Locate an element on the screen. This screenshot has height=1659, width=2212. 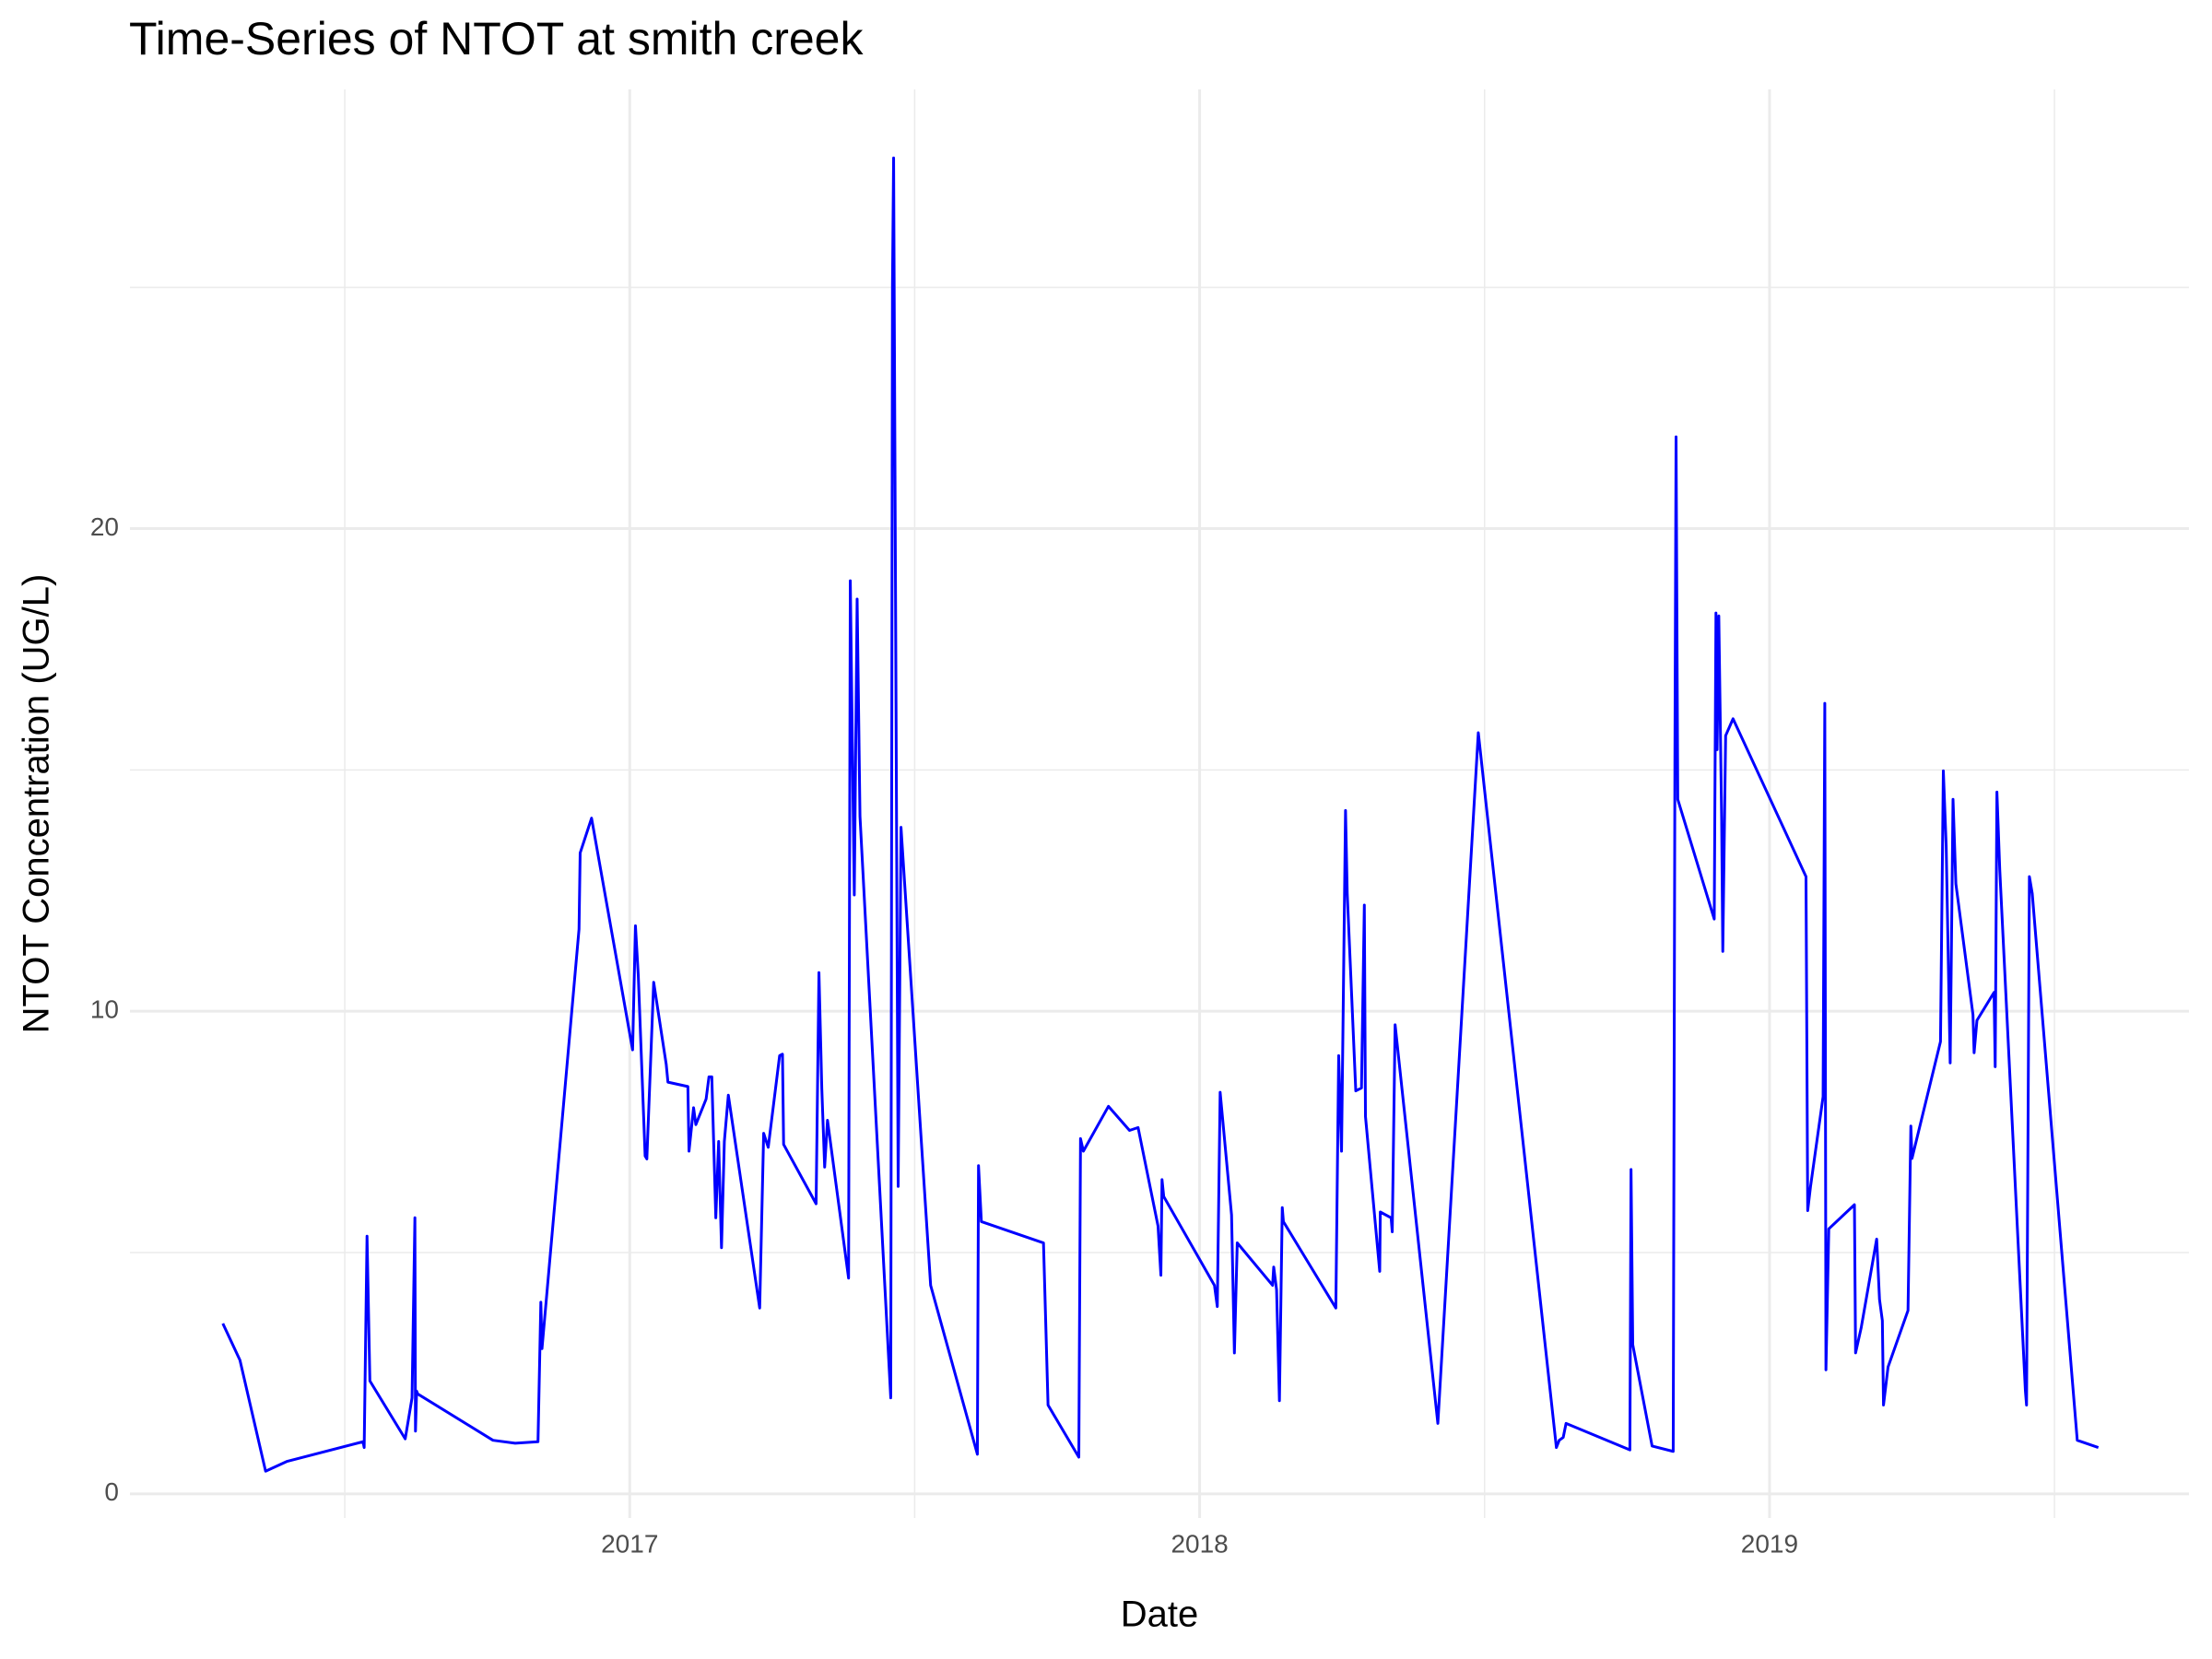
y-axis-title: NTOT Concentration (UG/L) is located at coordinates (37, 804).